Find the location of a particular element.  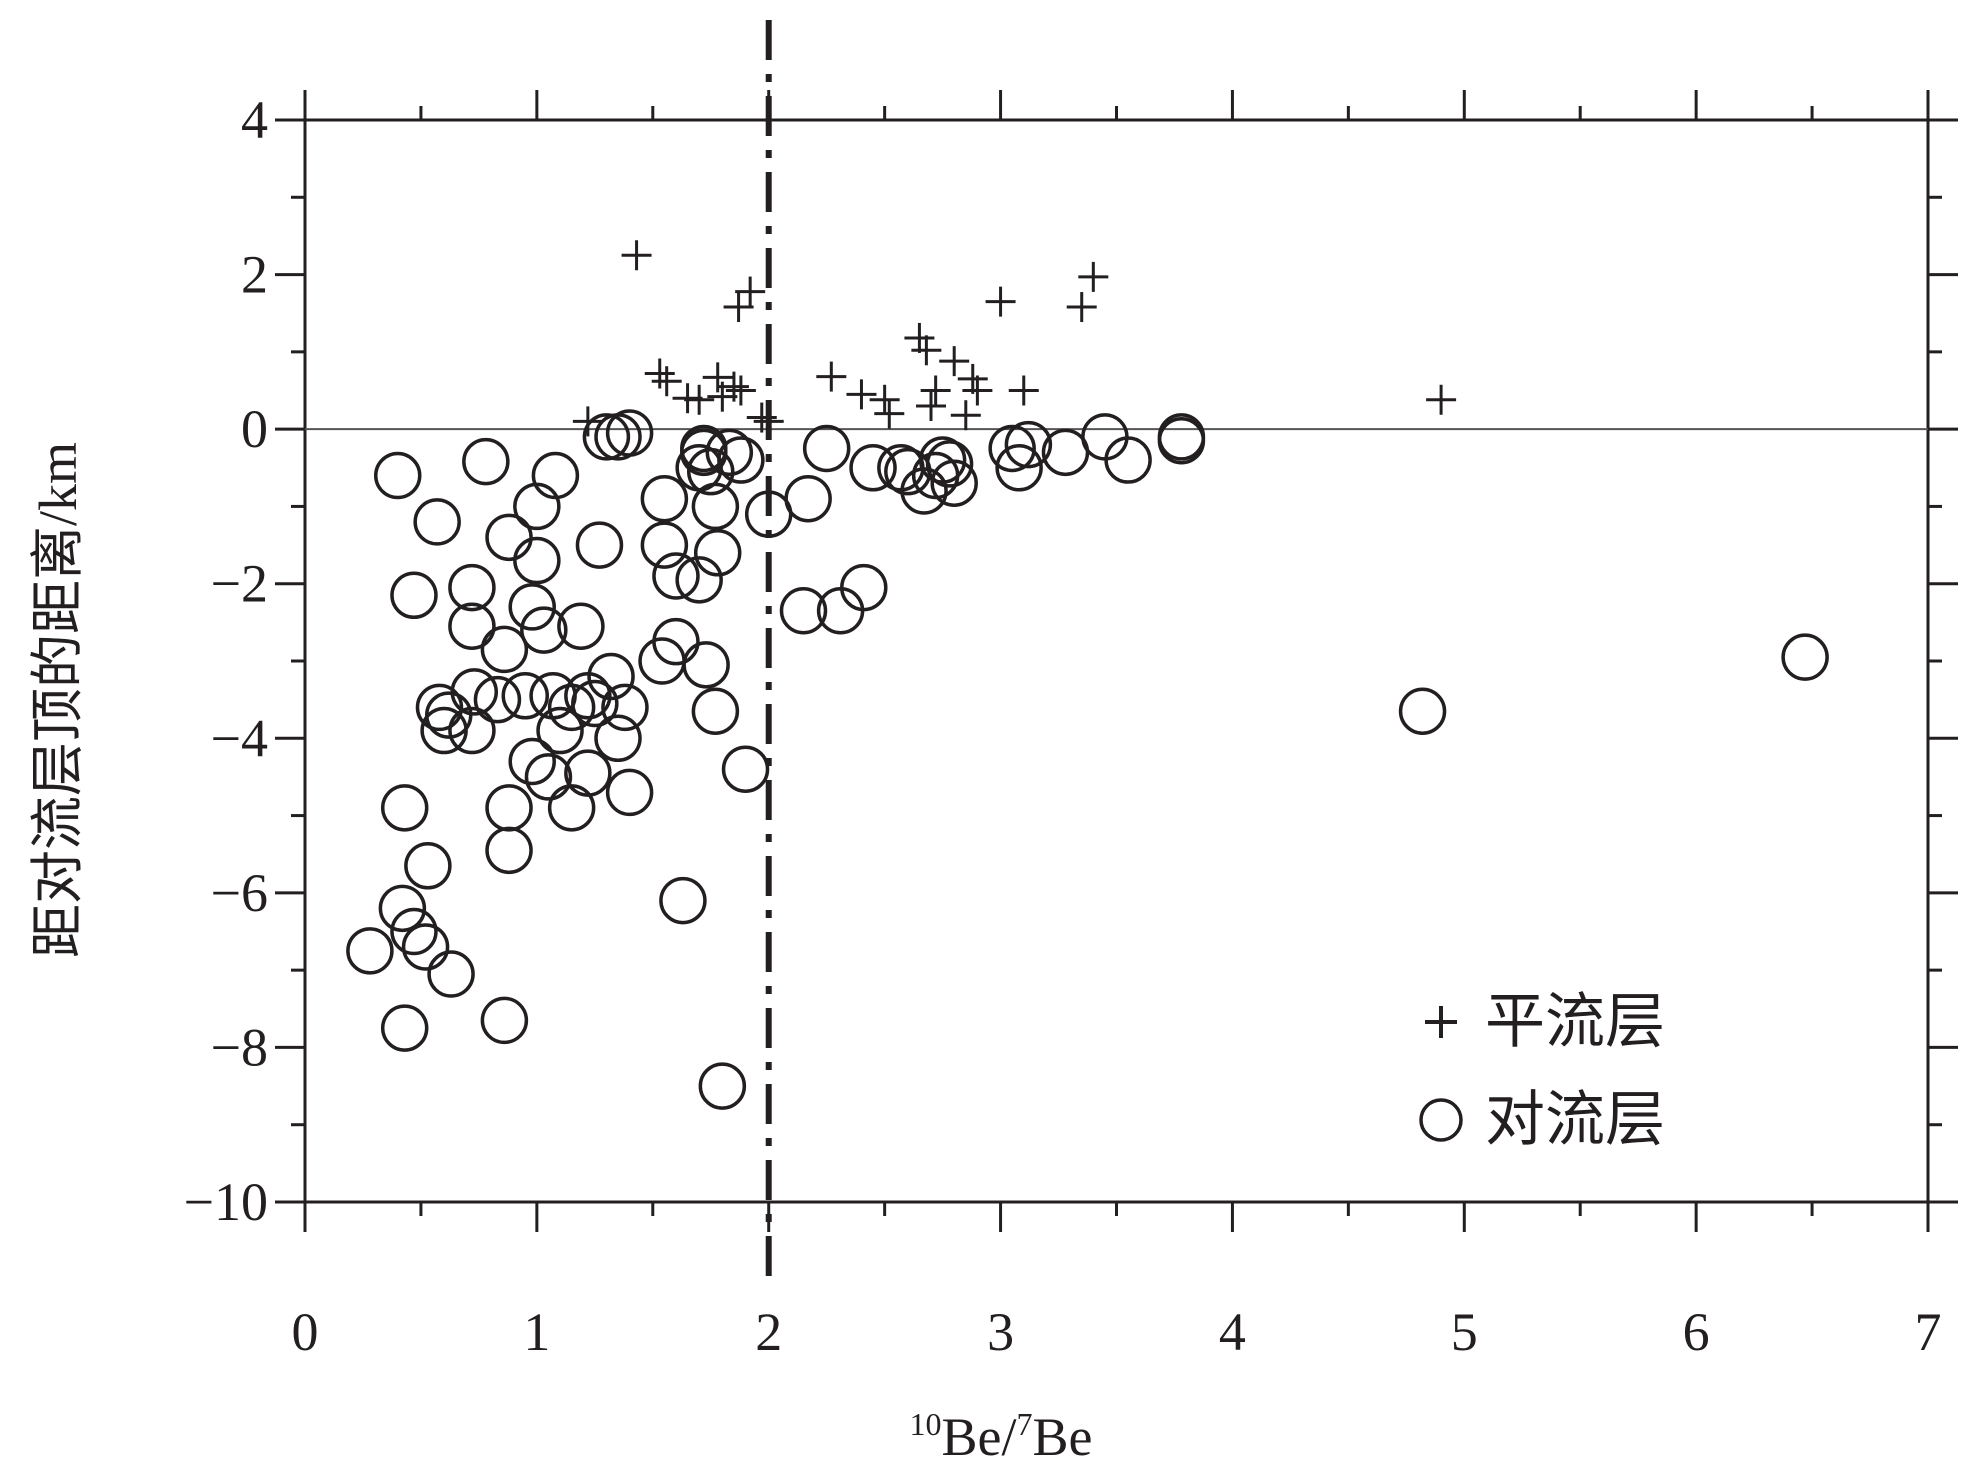

x-tick-label: 5 is located at coordinates (1464, 1332).